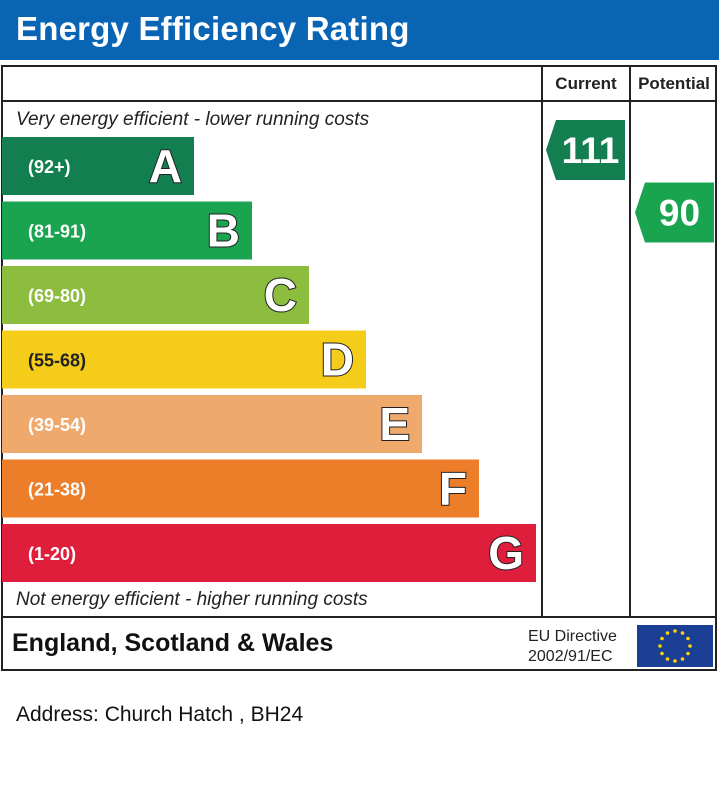  I want to click on band-range-a: (92+), so click(49, 167).